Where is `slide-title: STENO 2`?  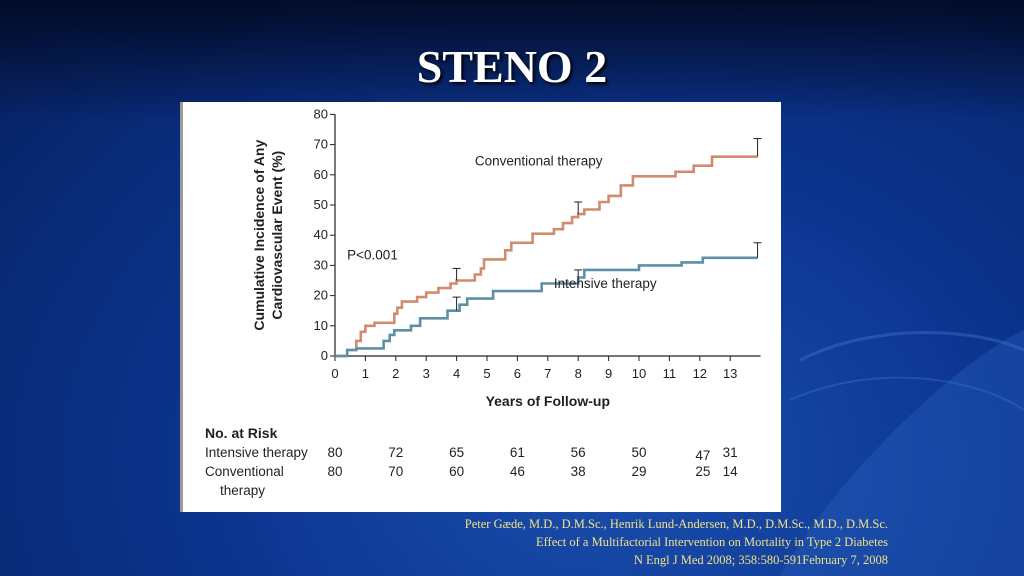 slide-title: STENO 2 is located at coordinates (512, 66).